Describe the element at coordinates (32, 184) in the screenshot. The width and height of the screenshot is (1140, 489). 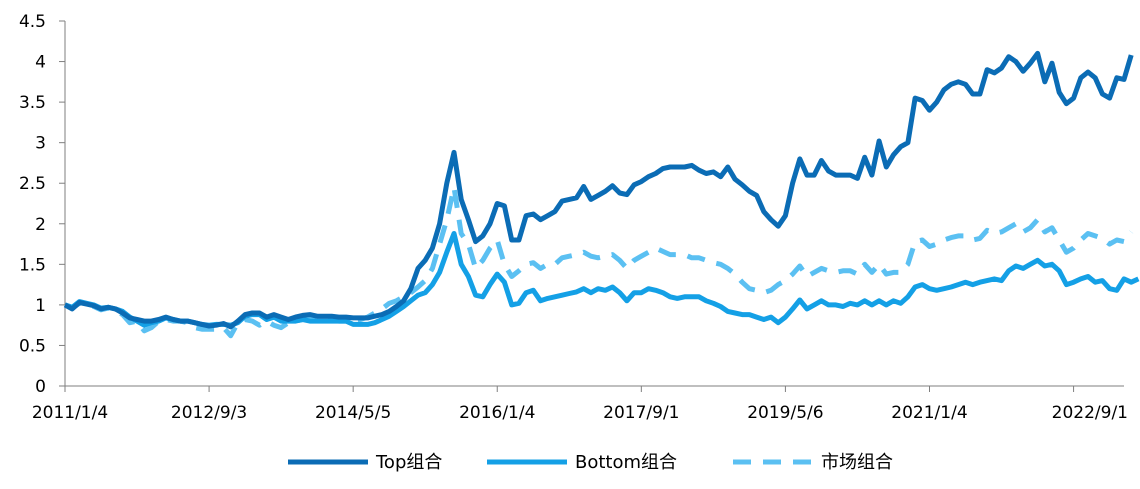
I see `y-tick-label: 2.5` at that location.